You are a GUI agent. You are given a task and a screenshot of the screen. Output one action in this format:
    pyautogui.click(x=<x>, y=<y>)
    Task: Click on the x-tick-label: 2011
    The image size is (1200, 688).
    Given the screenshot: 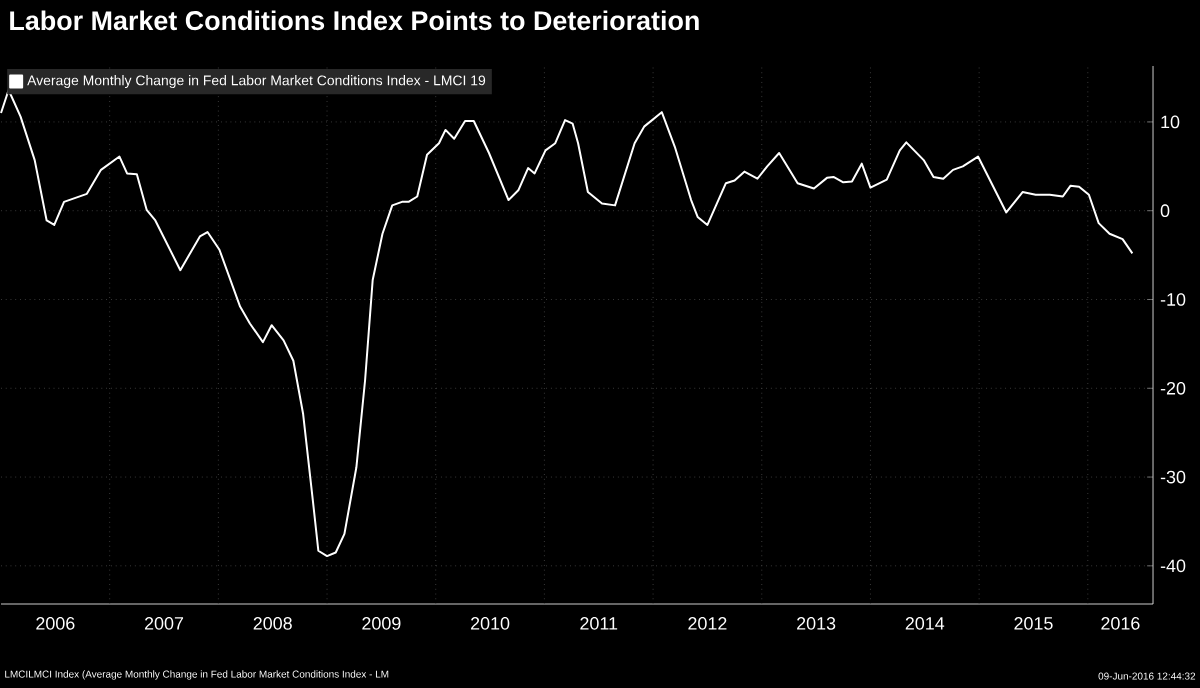 What is the action you would take?
    pyautogui.click(x=599, y=623)
    